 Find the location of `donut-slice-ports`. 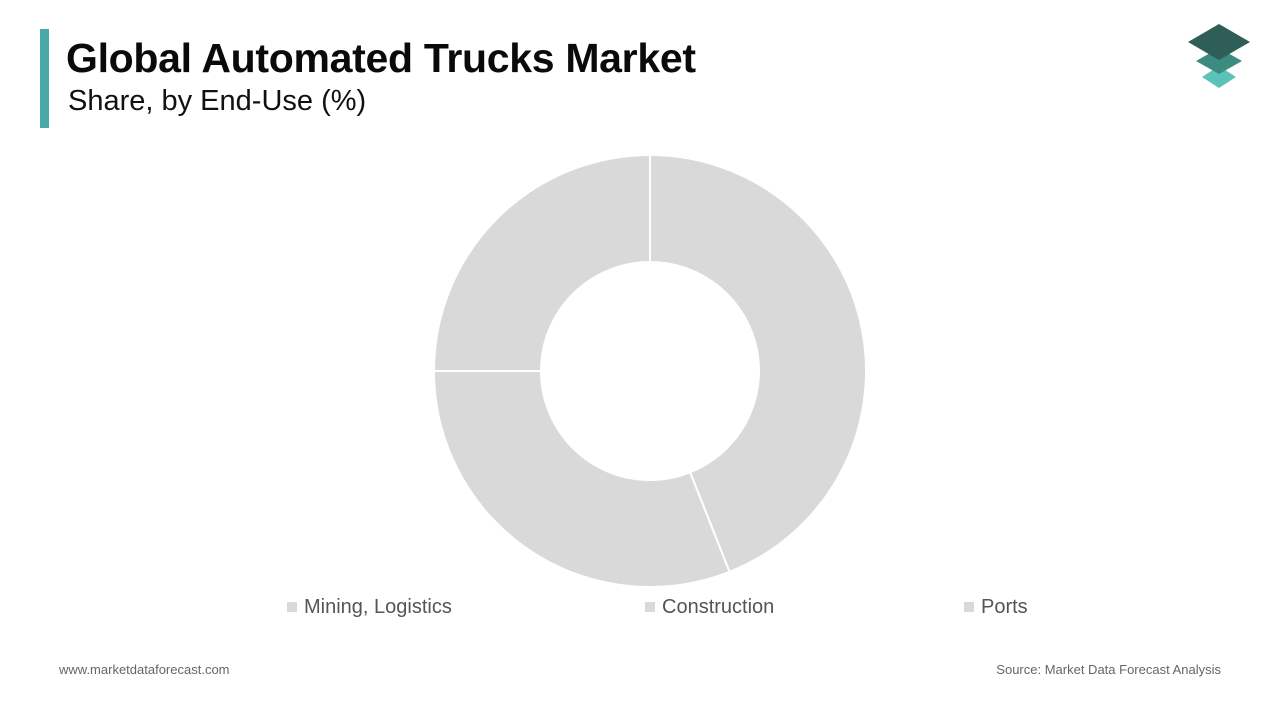

donut-slice-ports is located at coordinates (541, 262).